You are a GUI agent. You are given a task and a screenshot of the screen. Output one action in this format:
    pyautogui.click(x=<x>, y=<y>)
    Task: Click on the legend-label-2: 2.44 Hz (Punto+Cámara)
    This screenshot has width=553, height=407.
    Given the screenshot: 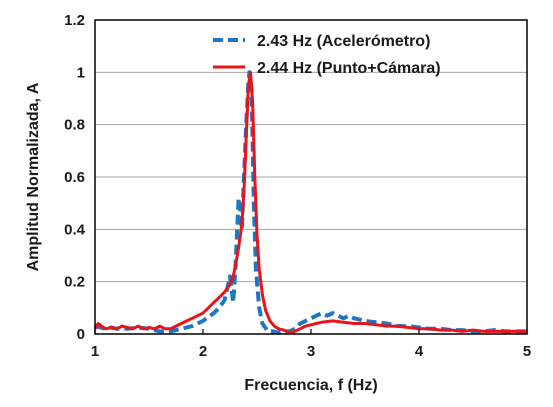 What is the action you would take?
    pyautogui.click(x=349, y=68)
    